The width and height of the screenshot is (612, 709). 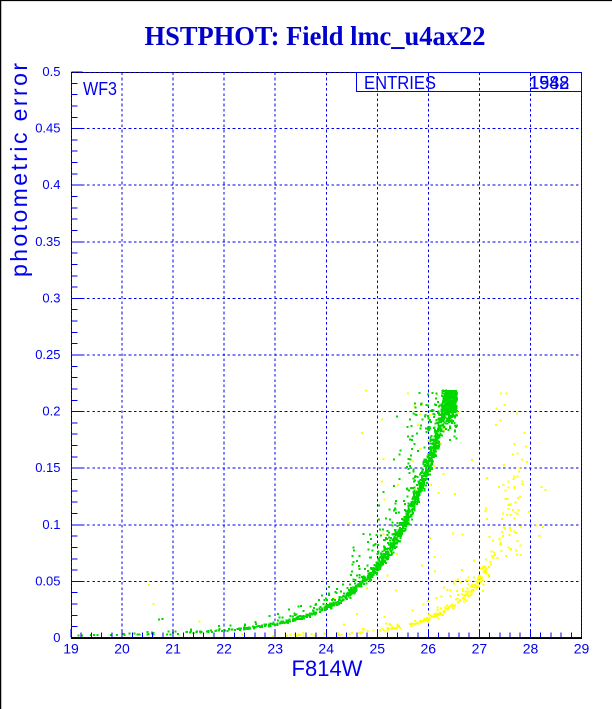 What do you see at coordinates (47, 354) in the screenshot?
I see `svg-text: 0.25` at bounding box center [47, 354].